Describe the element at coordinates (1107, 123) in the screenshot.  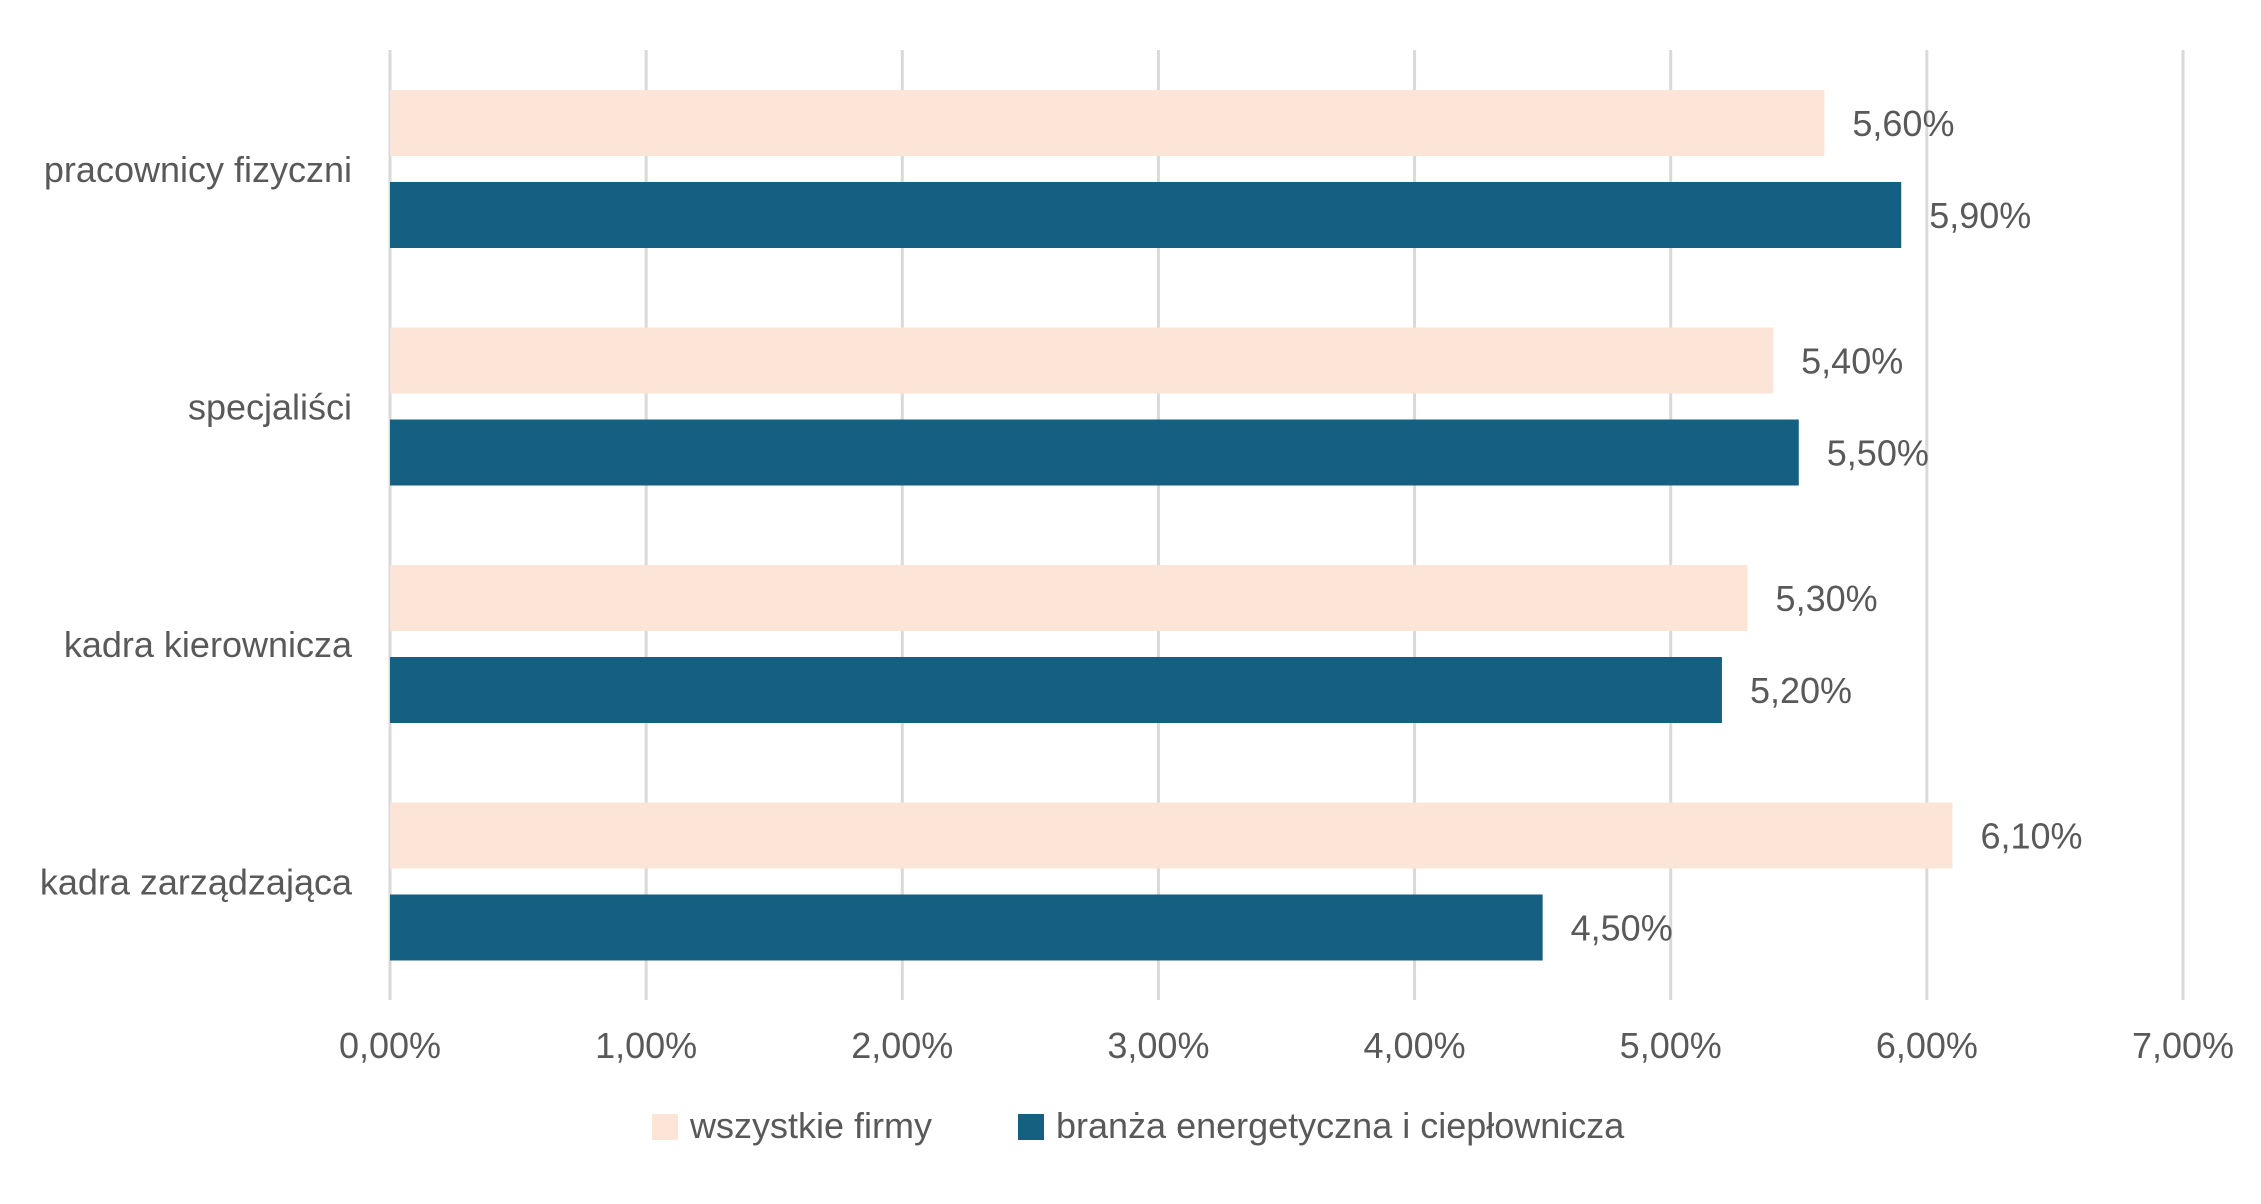
I see `bar-s0-c0` at that location.